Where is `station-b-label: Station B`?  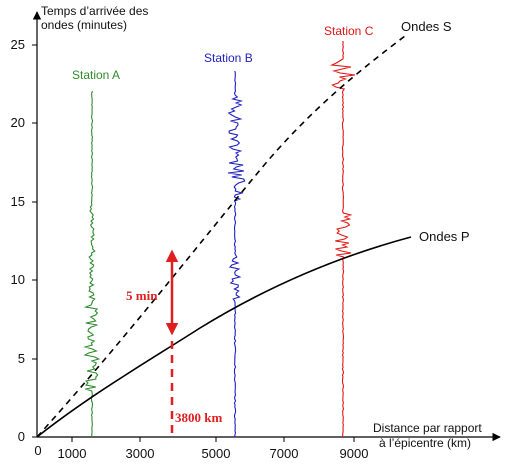 station-b-label: Station B is located at coordinates (228, 58).